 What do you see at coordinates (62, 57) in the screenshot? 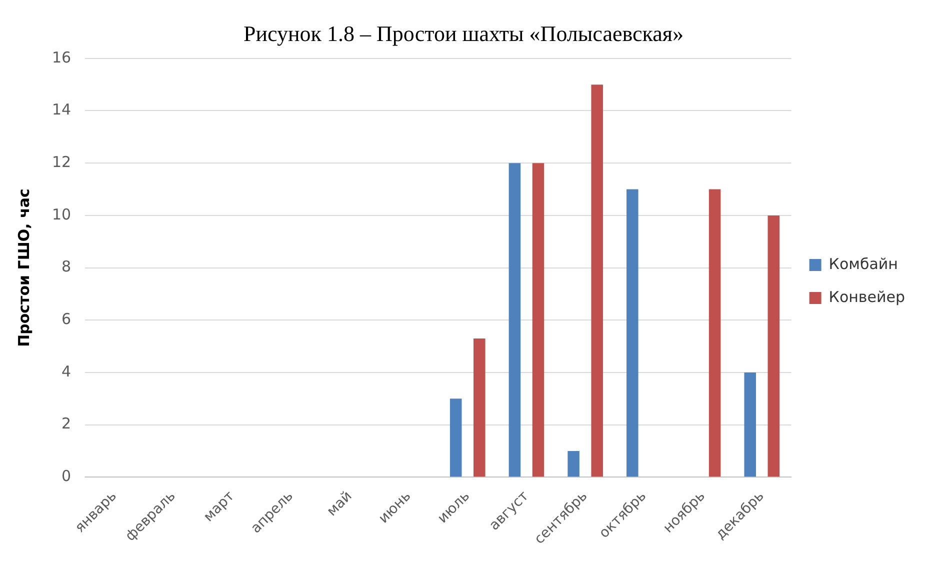
I see `y-tick-label: 16` at bounding box center [62, 57].